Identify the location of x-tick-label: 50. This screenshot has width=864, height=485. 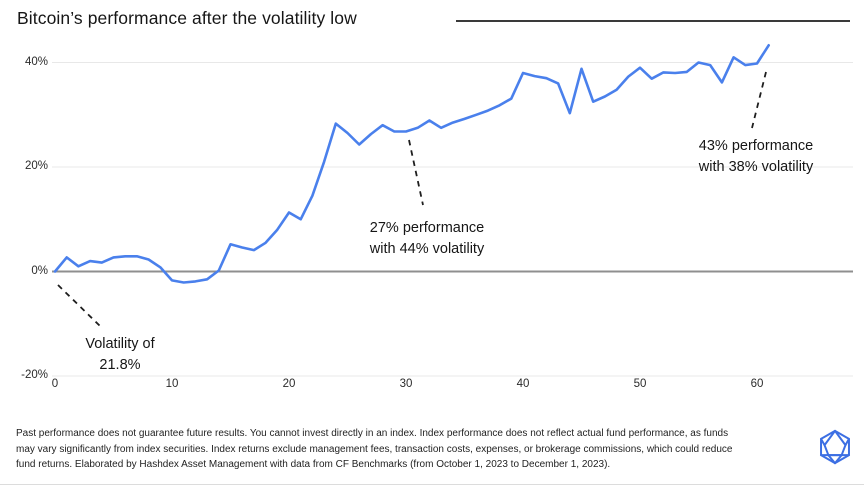
(640, 384).